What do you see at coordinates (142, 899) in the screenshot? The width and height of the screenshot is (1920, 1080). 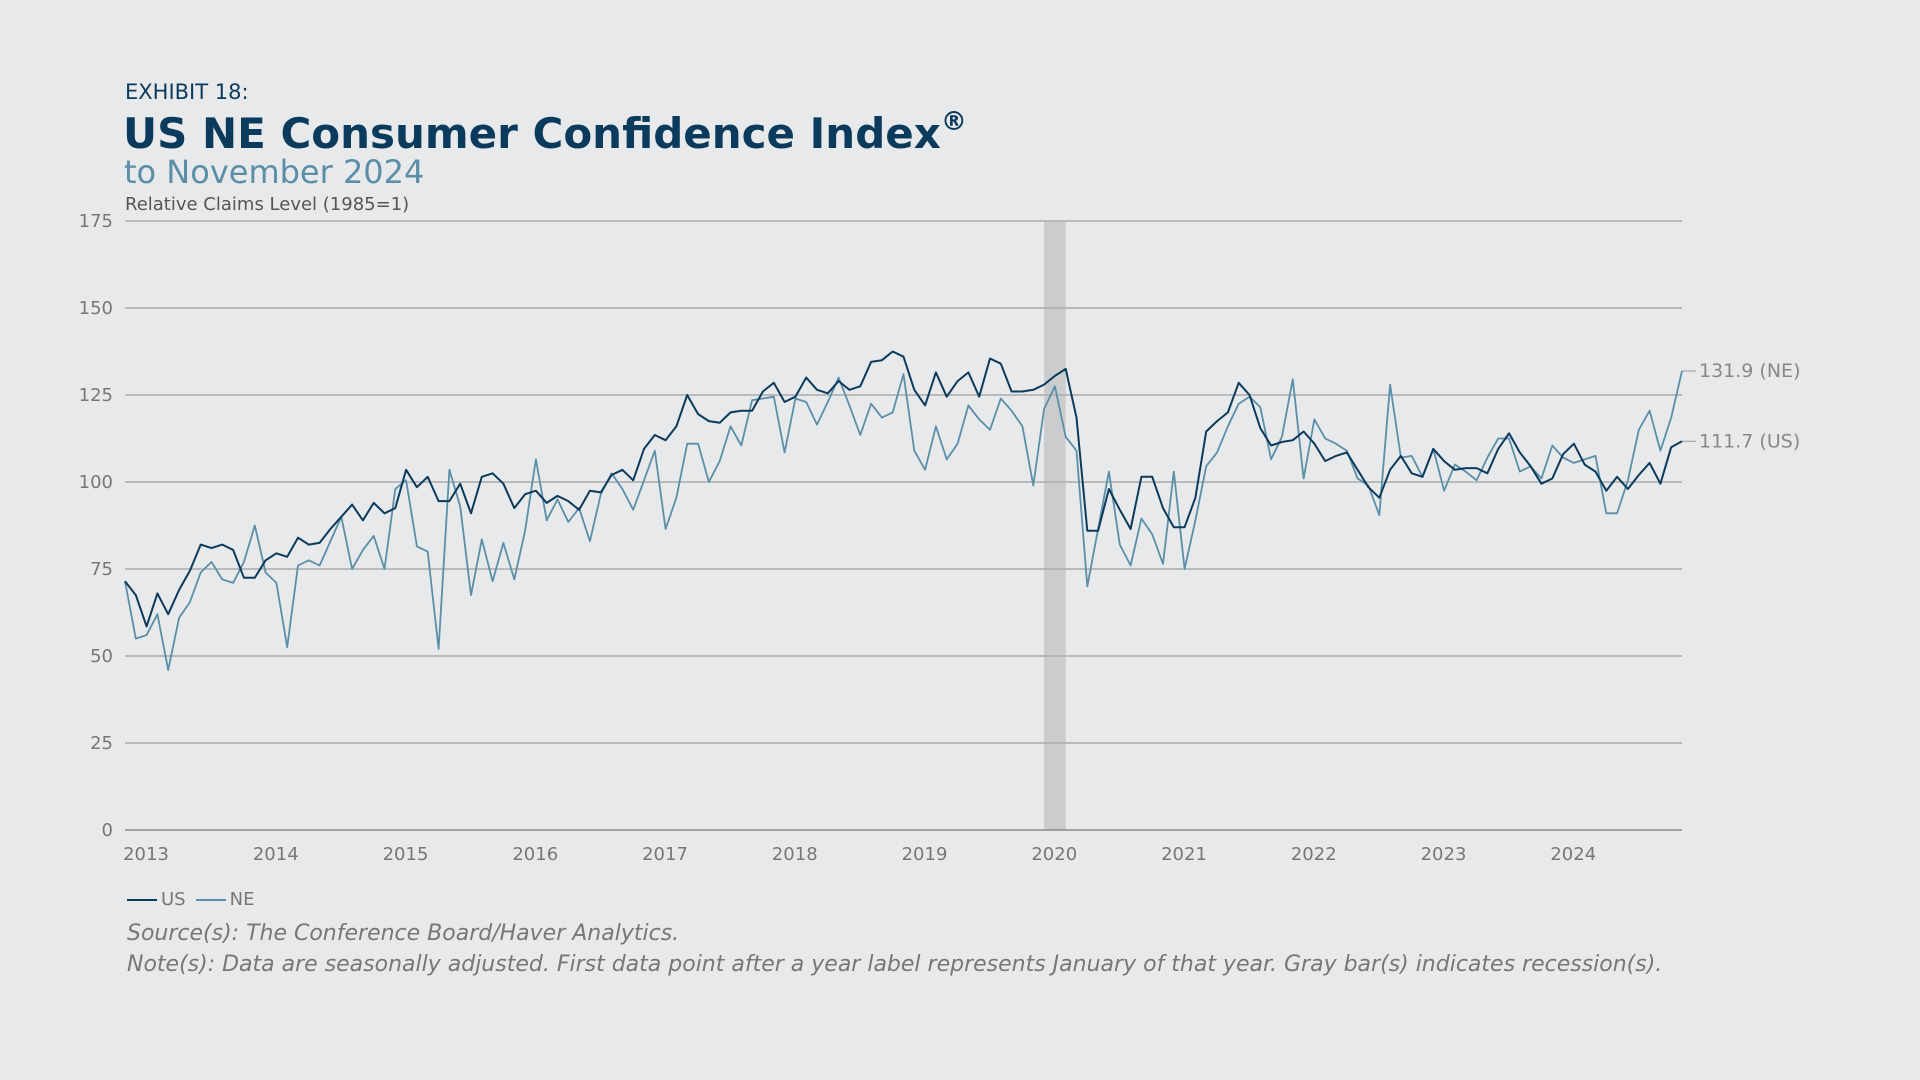 I see `legend-swatch-us` at bounding box center [142, 899].